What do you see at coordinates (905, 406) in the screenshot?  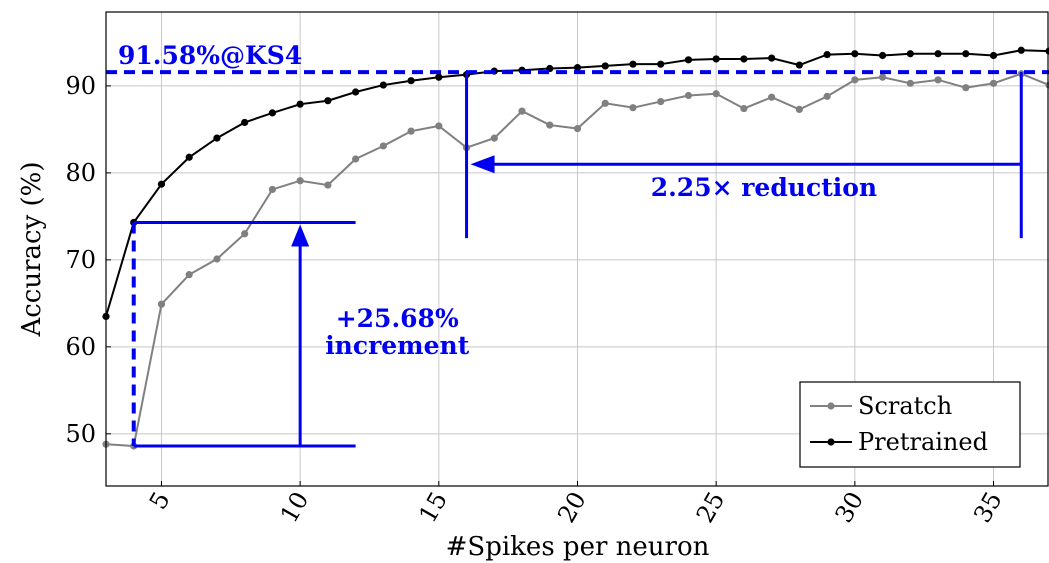 I see `legend-label-scratch: Scratch` at bounding box center [905, 406].